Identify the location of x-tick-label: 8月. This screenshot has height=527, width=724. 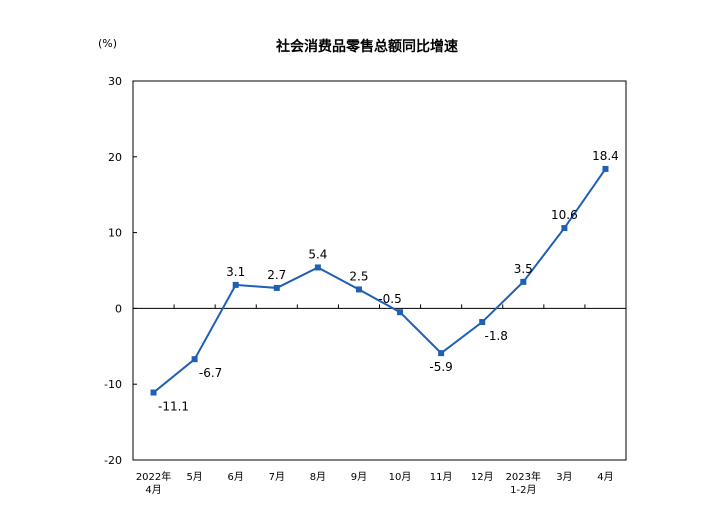
(318, 477).